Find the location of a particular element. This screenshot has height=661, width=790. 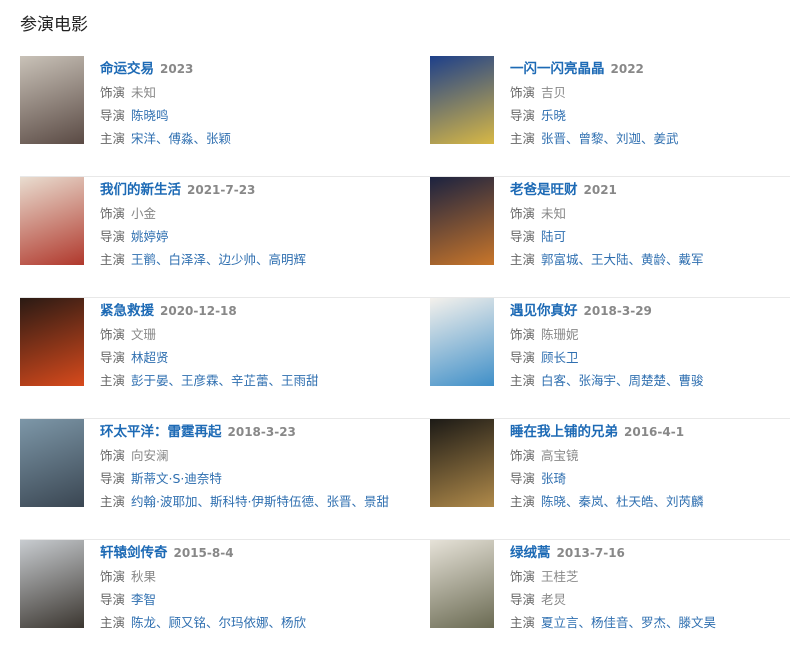

director-link: 陆可 is located at coordinates (554, 236).